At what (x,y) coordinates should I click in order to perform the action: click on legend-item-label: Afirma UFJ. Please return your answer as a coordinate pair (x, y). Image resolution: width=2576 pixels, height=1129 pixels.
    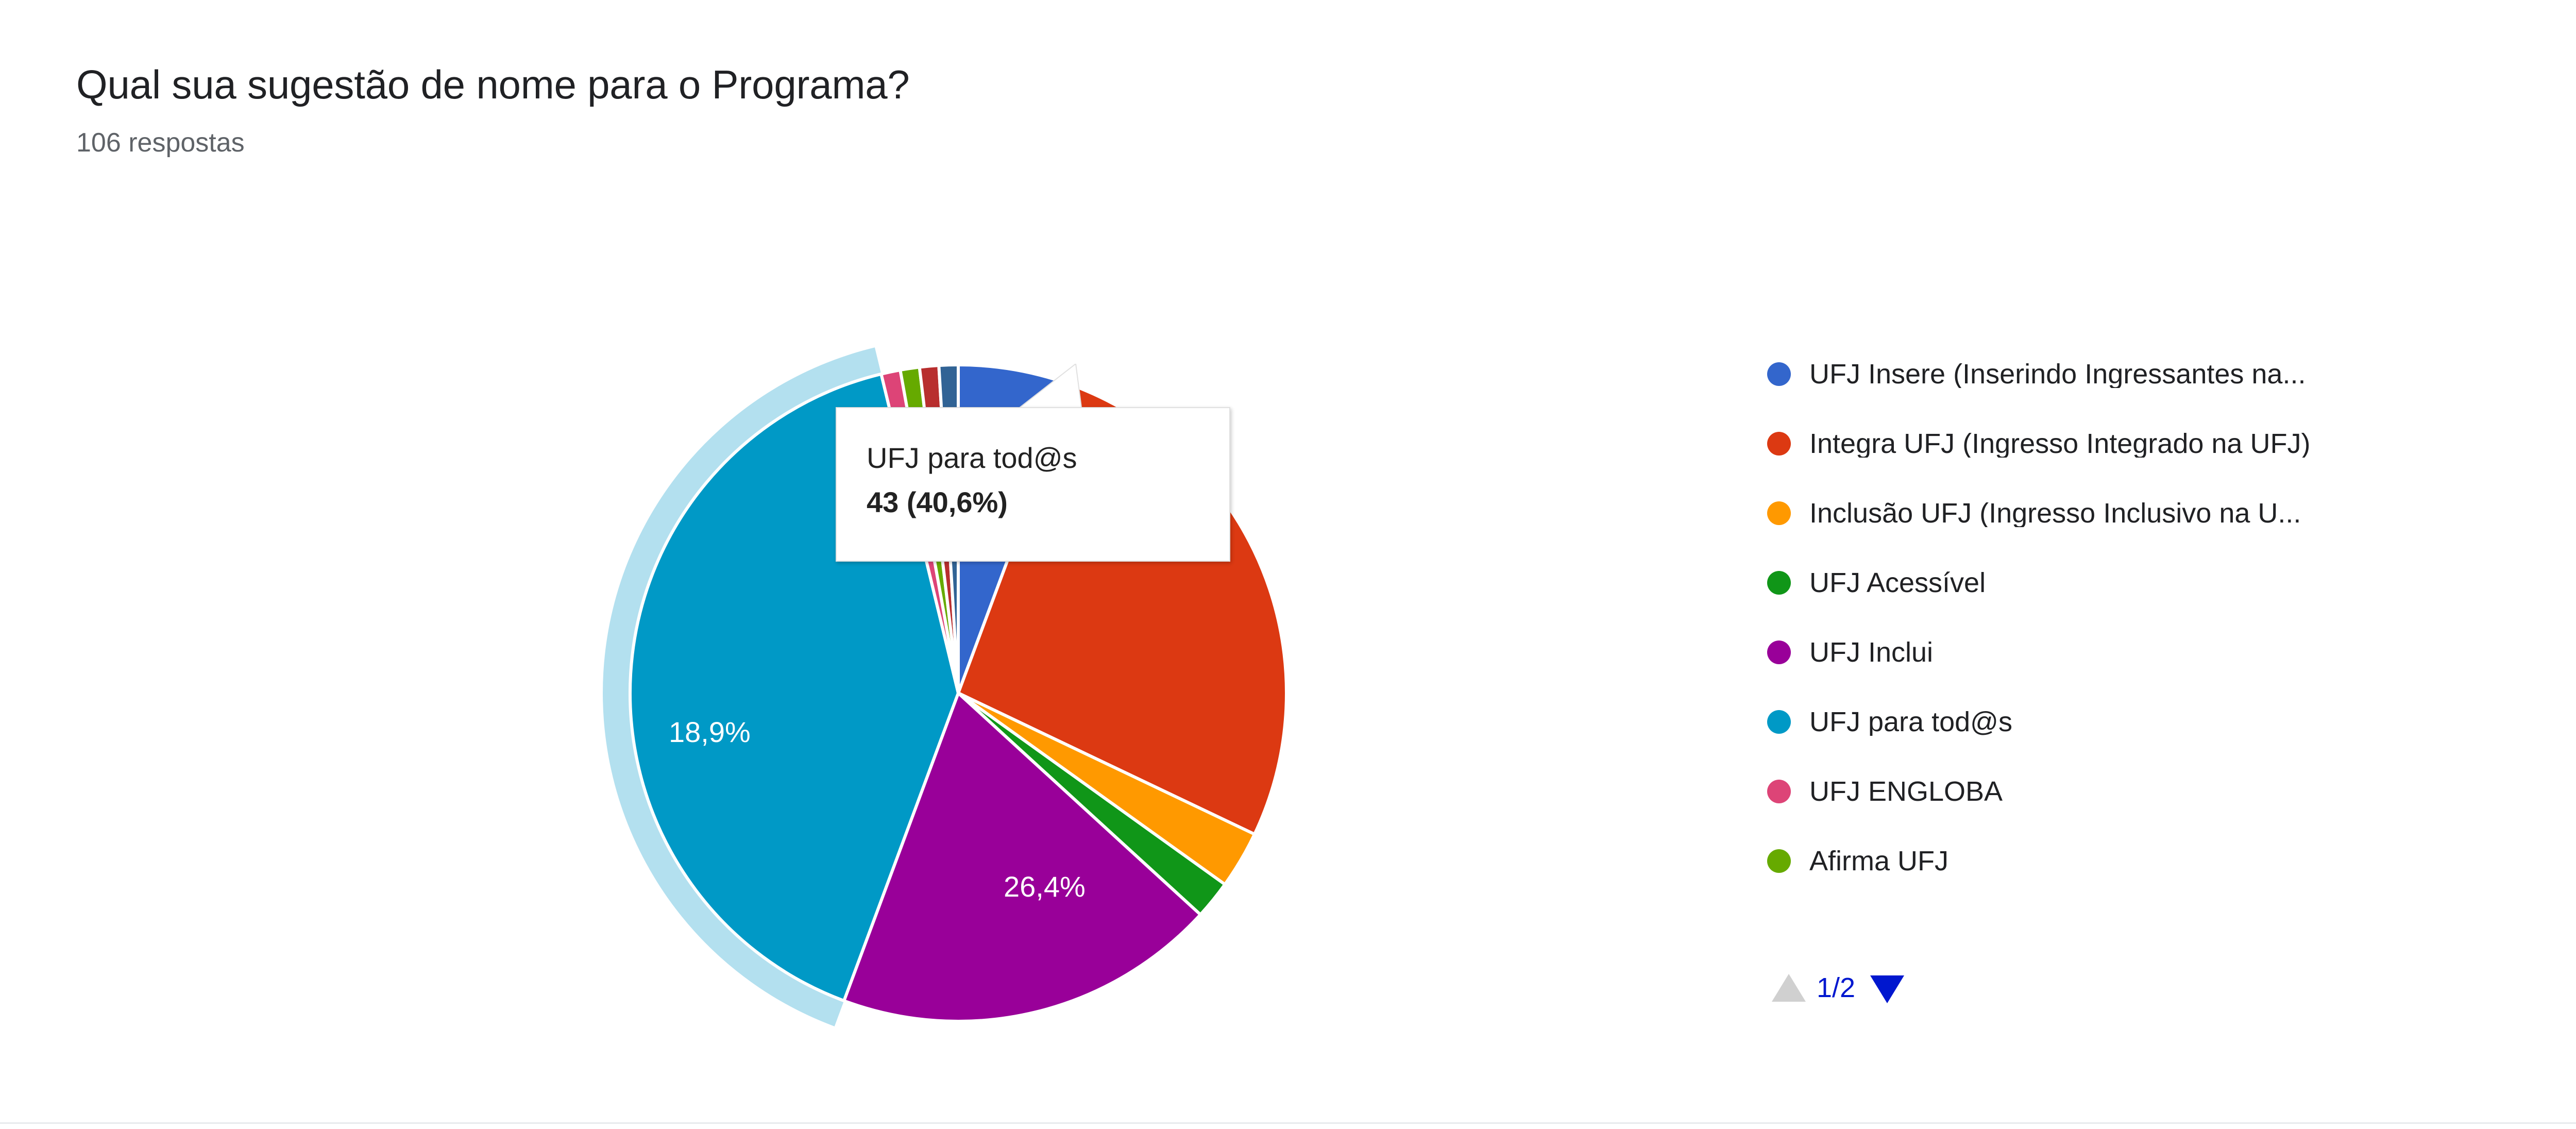
    Looking at the image, I should click on (1878, 861).